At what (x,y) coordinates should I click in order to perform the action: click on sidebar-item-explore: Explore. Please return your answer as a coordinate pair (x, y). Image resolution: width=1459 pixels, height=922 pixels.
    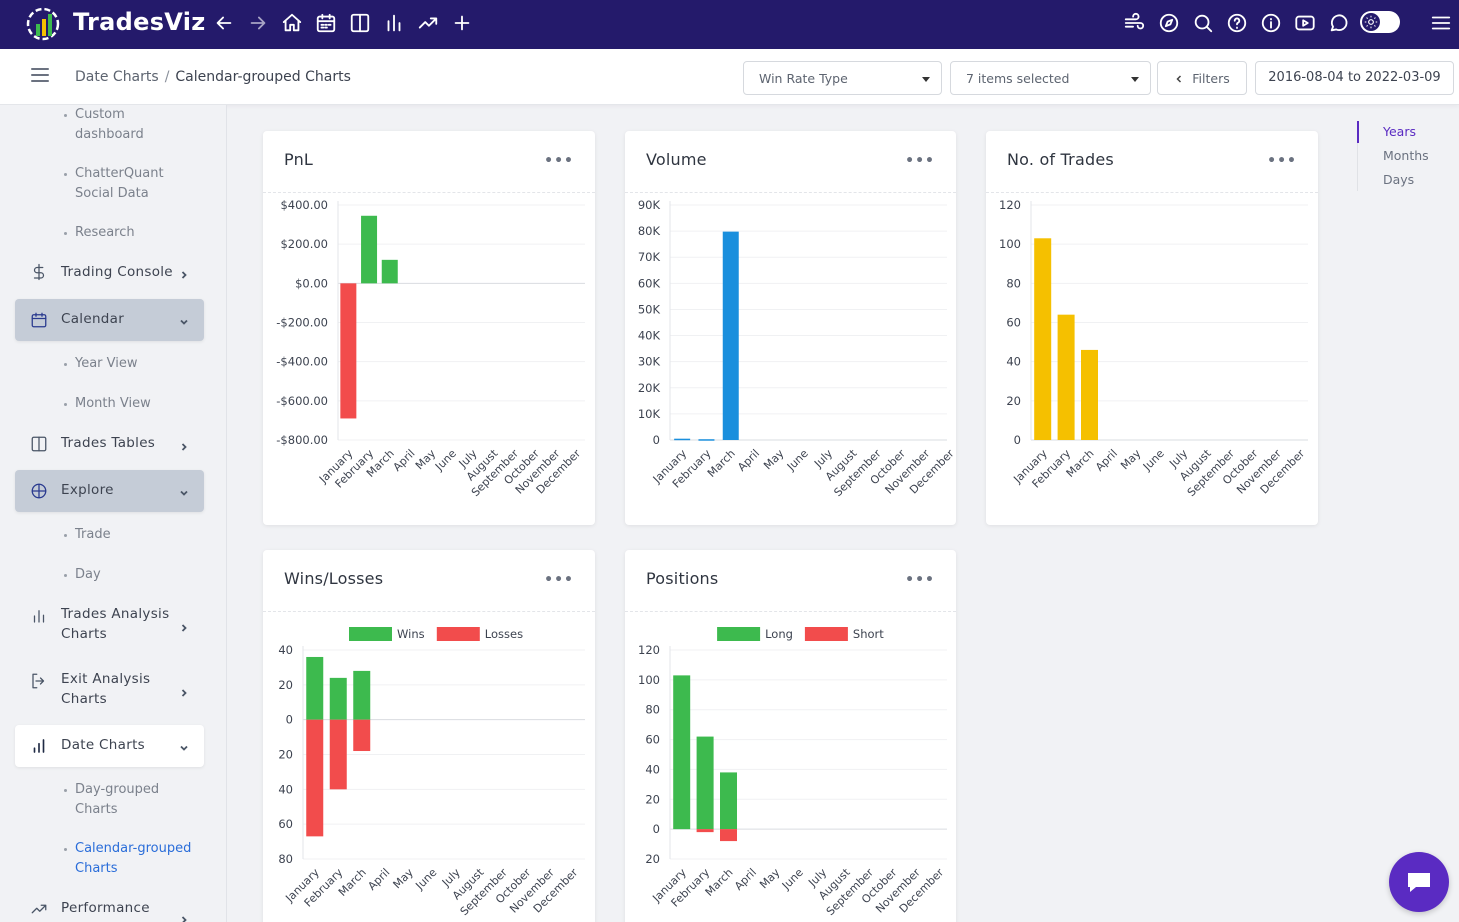
    Looking at the image, I should click on (109, 491).